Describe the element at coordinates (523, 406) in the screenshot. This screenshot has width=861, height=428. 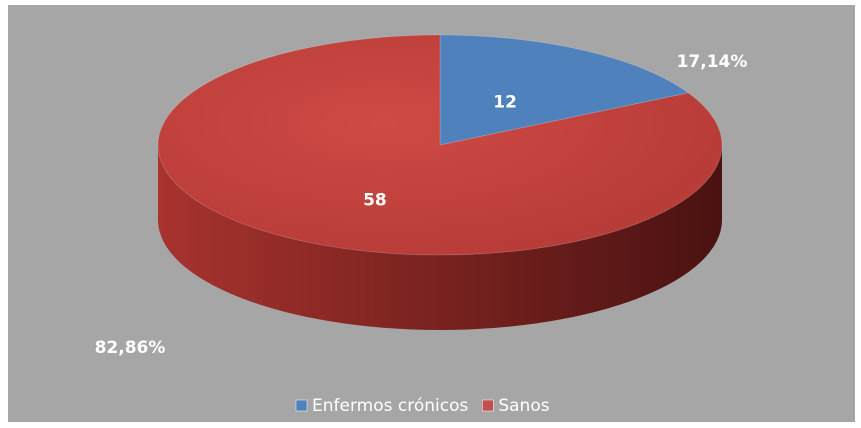
I see `legend-label: Sanos` at that location.